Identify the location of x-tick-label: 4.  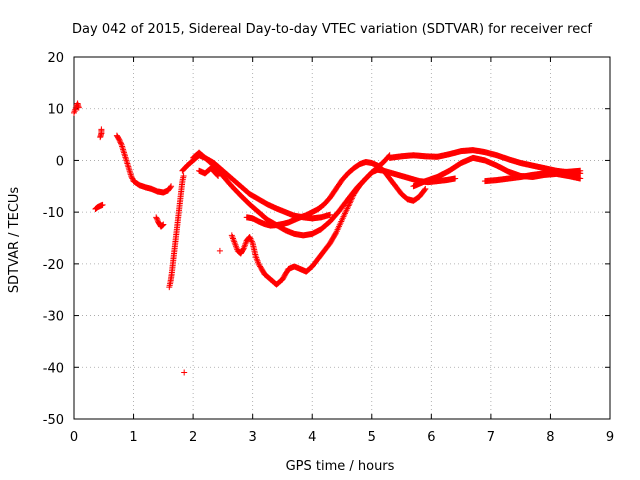
(312, 437).